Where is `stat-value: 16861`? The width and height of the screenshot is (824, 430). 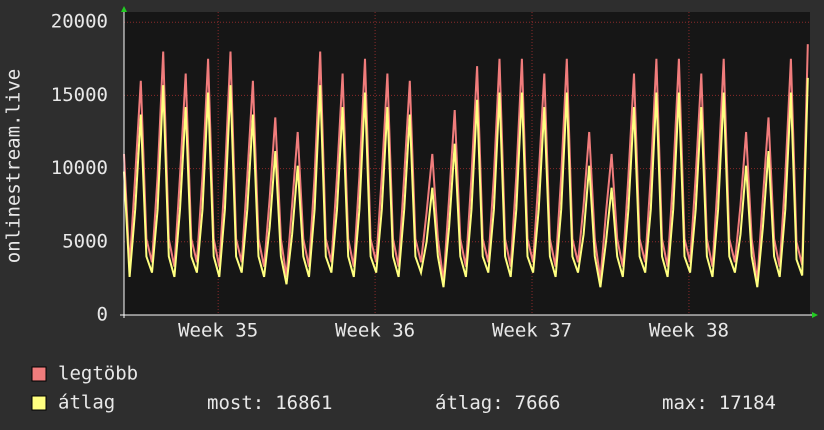
stat-value: 16861 is located at coordinates (303, 403).